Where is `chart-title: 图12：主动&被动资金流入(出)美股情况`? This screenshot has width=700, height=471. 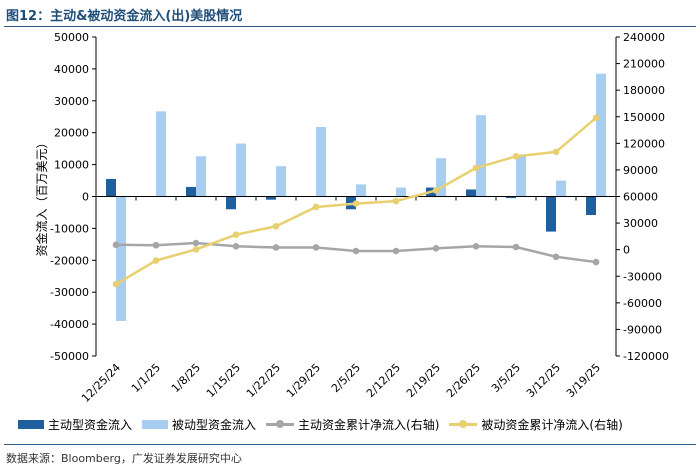 chart-title: 图12：主动&被动资金流入(出)美股情况 is located at coordinates (124, 16).